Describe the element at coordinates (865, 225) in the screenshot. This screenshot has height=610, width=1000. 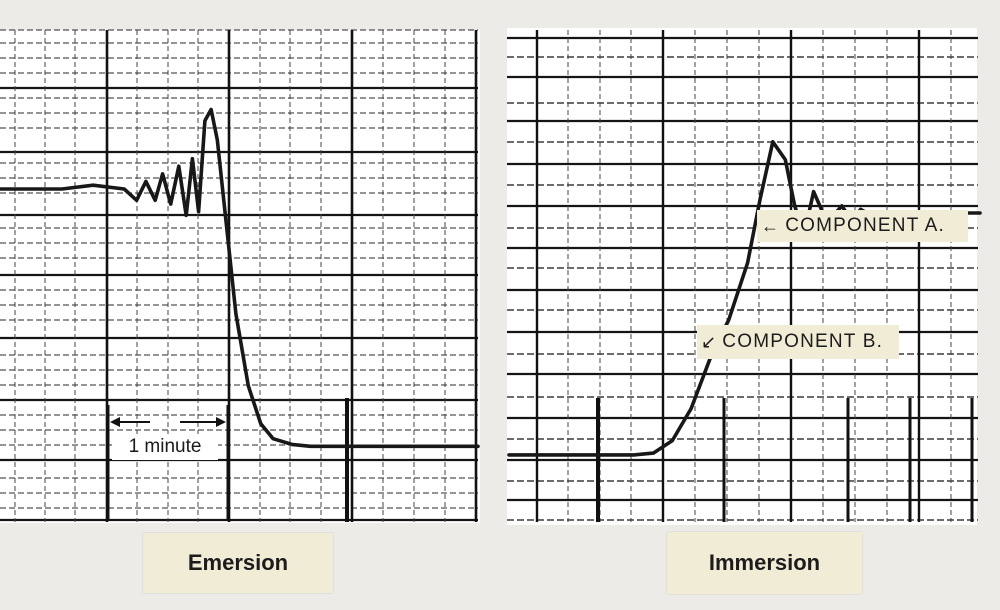
I see `component-a-label: COMPONENT A.` at that location.